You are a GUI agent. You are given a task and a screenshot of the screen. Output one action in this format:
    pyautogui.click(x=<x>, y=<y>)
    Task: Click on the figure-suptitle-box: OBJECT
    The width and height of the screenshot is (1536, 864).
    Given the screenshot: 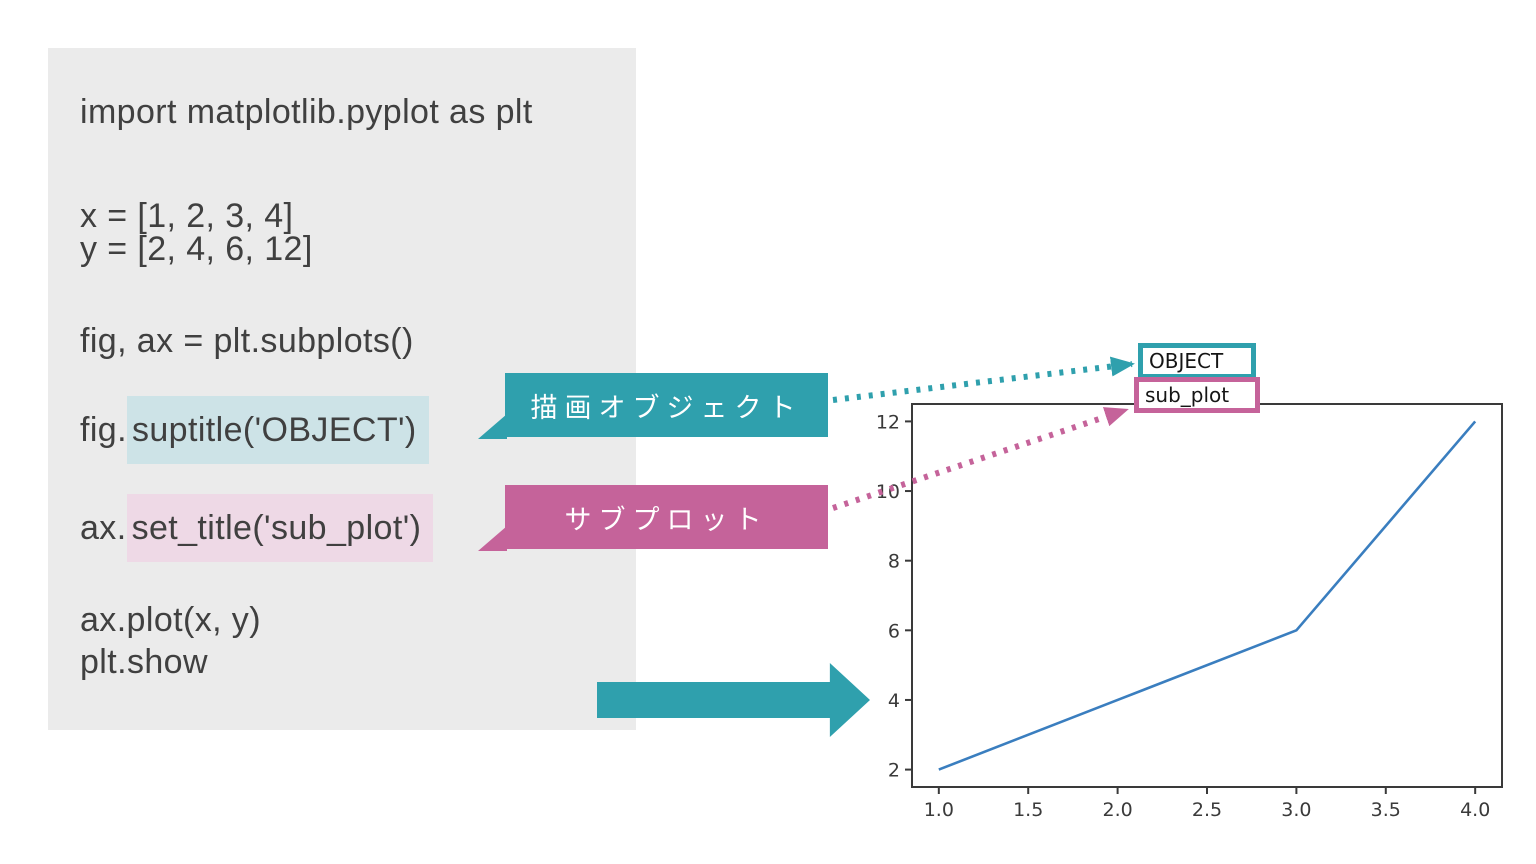 What is the action you would take?
    pyautogui.click(x=1197, y=361)
    